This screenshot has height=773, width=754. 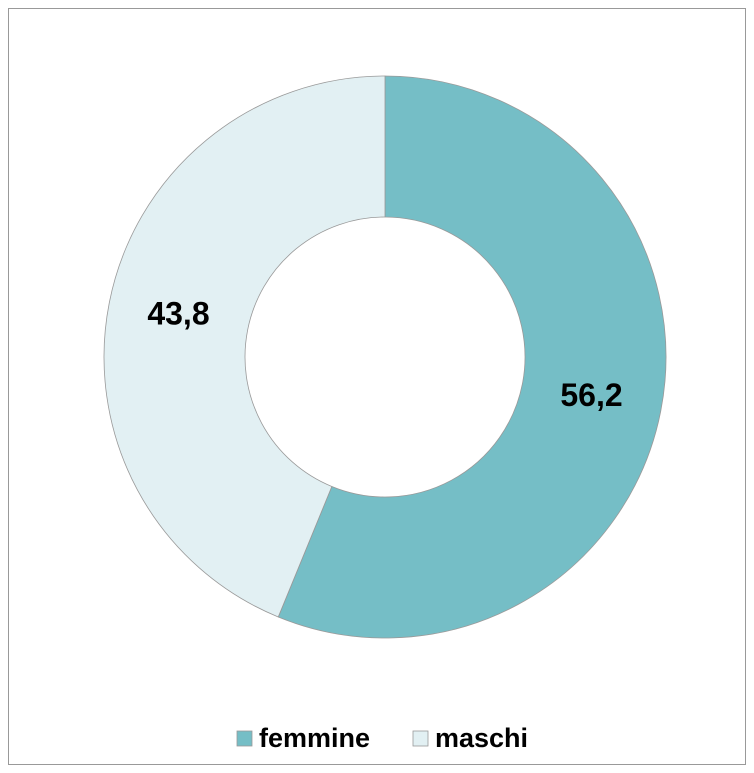 What do you see at coordinates (314, 738) in the screenshot?
I see `legend-label: femmine` at bounding box center [314, 738].